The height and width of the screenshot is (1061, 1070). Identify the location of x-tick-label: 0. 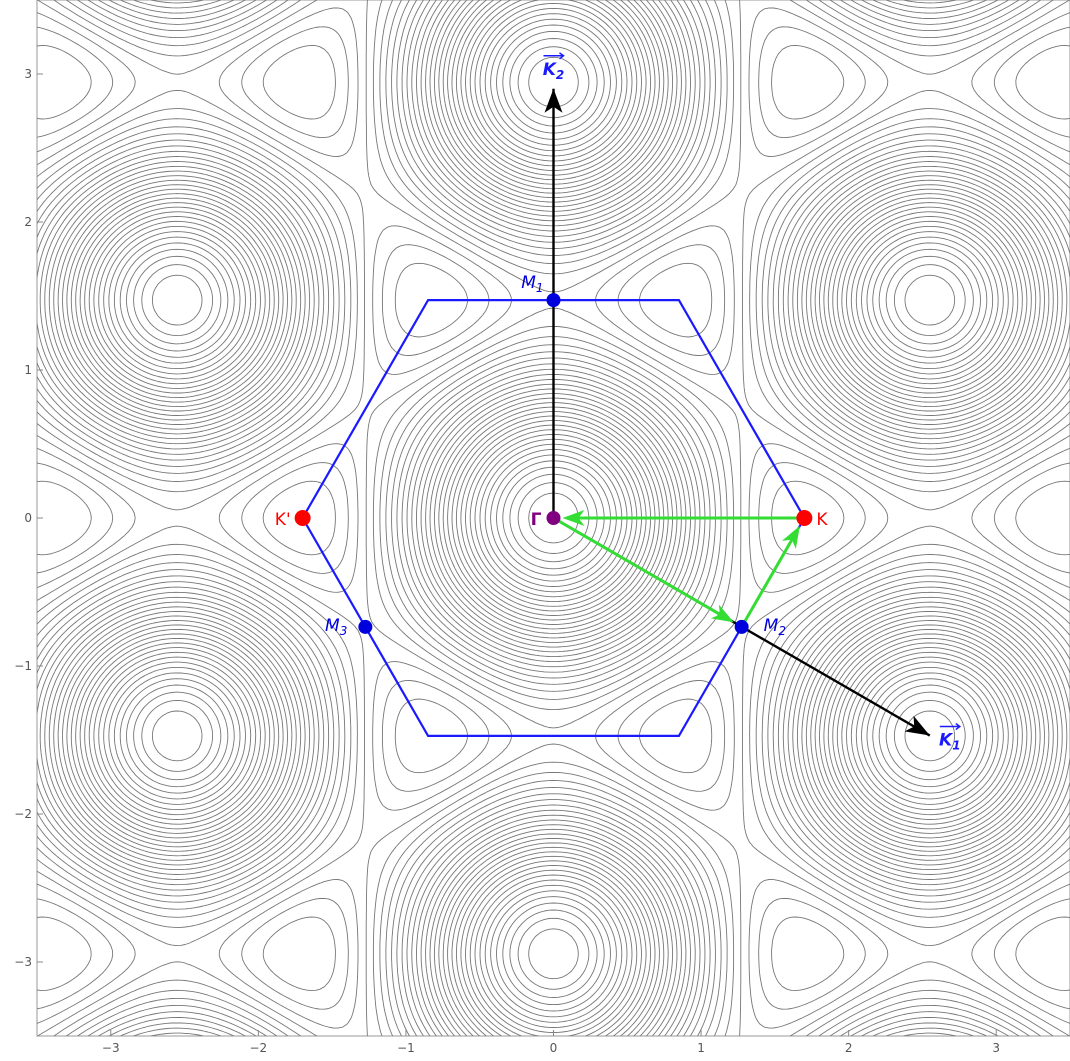
(554, 1048).